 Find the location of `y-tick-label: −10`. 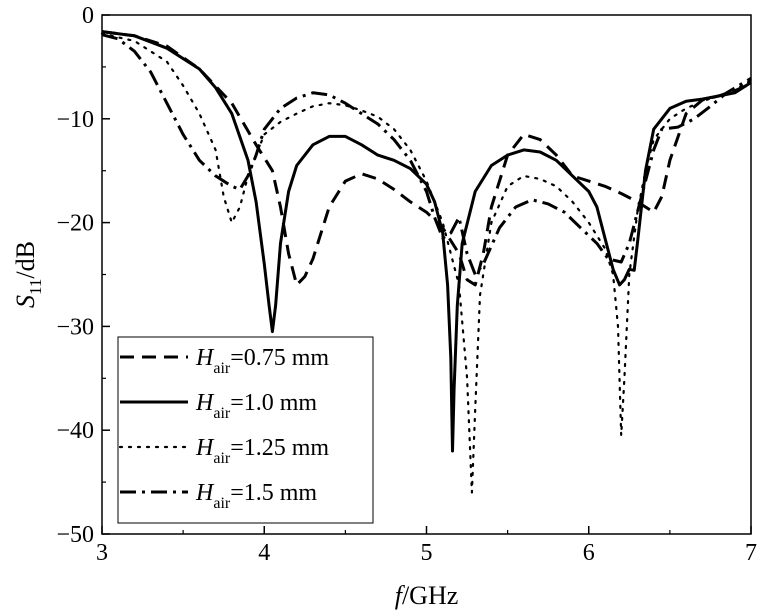

y-tick-label: −10 is located at coordinates (75, 120).